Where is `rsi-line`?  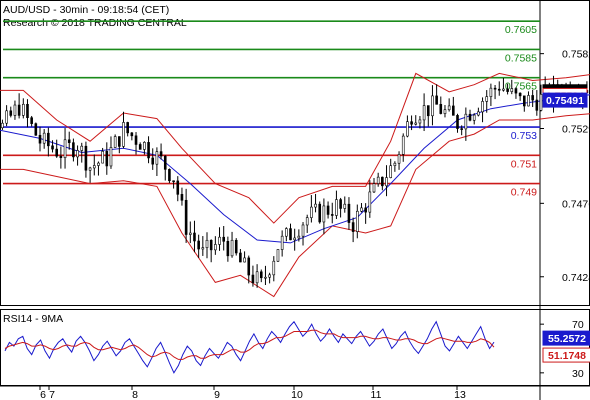 rsi-line is located at coordinates (249, 347).